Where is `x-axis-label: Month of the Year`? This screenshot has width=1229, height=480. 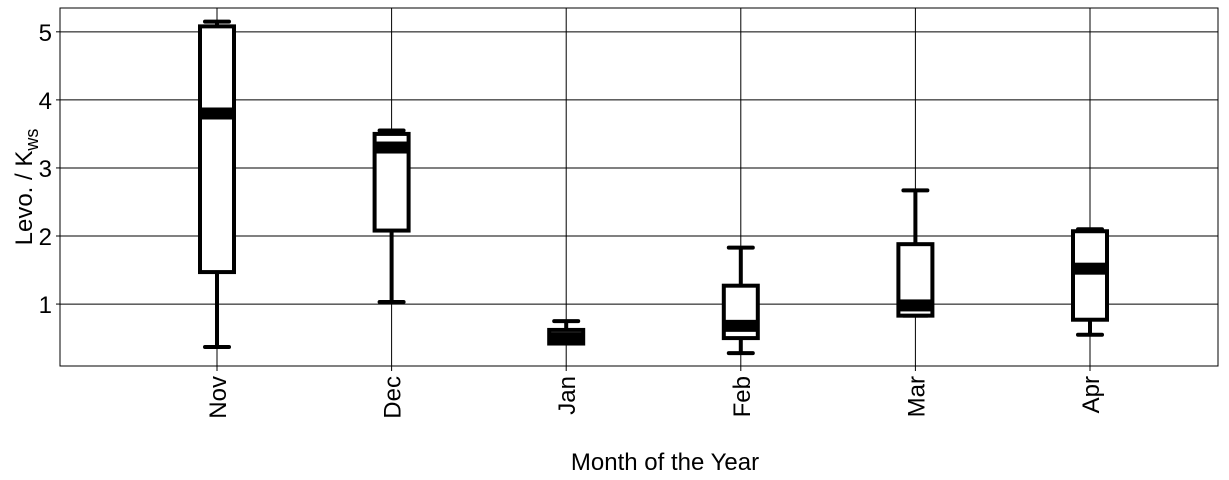
x-axis-label: Month of the Year is located at coordinates (665, 462).